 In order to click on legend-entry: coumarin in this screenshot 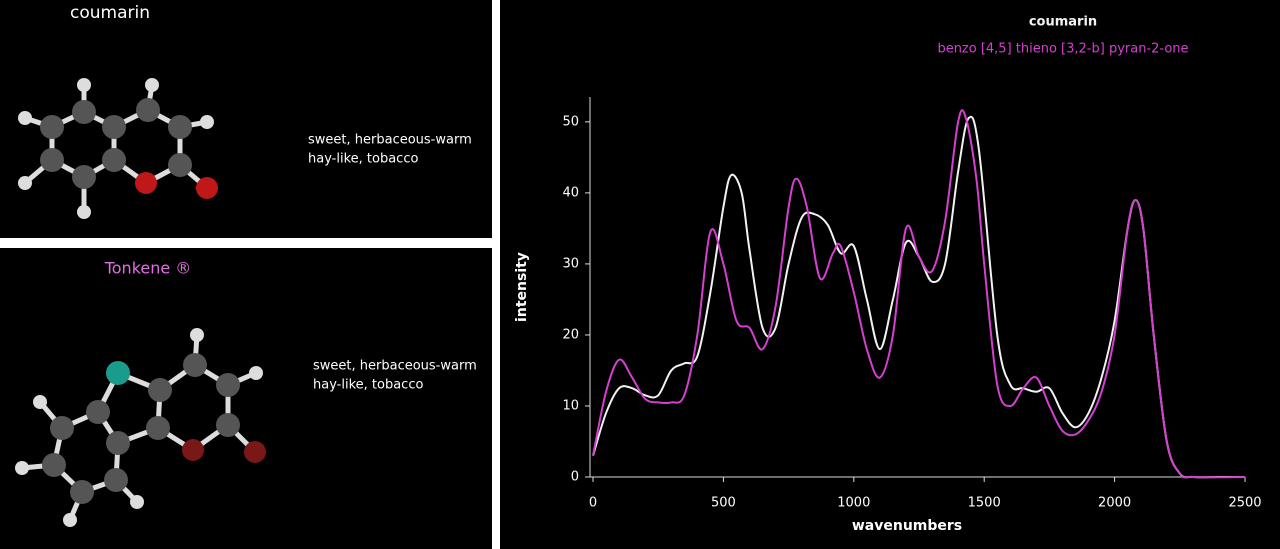, I will do `click(1063, 22)`.